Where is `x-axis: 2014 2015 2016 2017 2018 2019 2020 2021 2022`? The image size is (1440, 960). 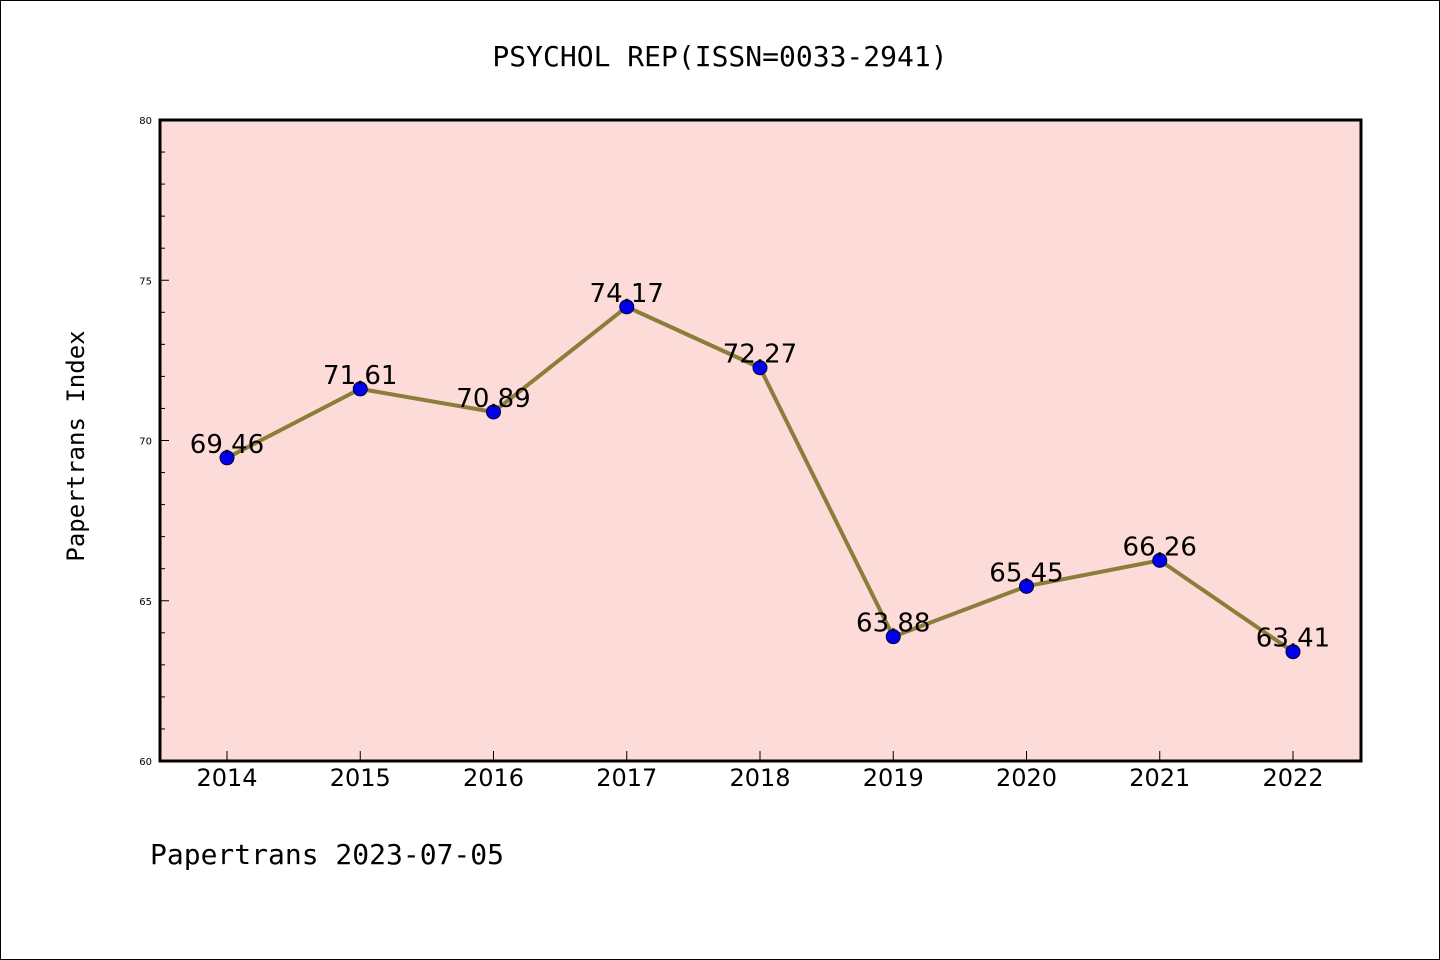 x-axis: 2014 2015 2016 2017 2018 2019 2020 2021 2022 is located at coordinates (760, 771).